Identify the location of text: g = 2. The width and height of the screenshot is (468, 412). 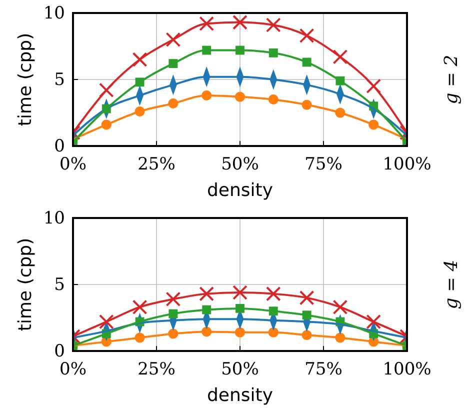
(451, 79).